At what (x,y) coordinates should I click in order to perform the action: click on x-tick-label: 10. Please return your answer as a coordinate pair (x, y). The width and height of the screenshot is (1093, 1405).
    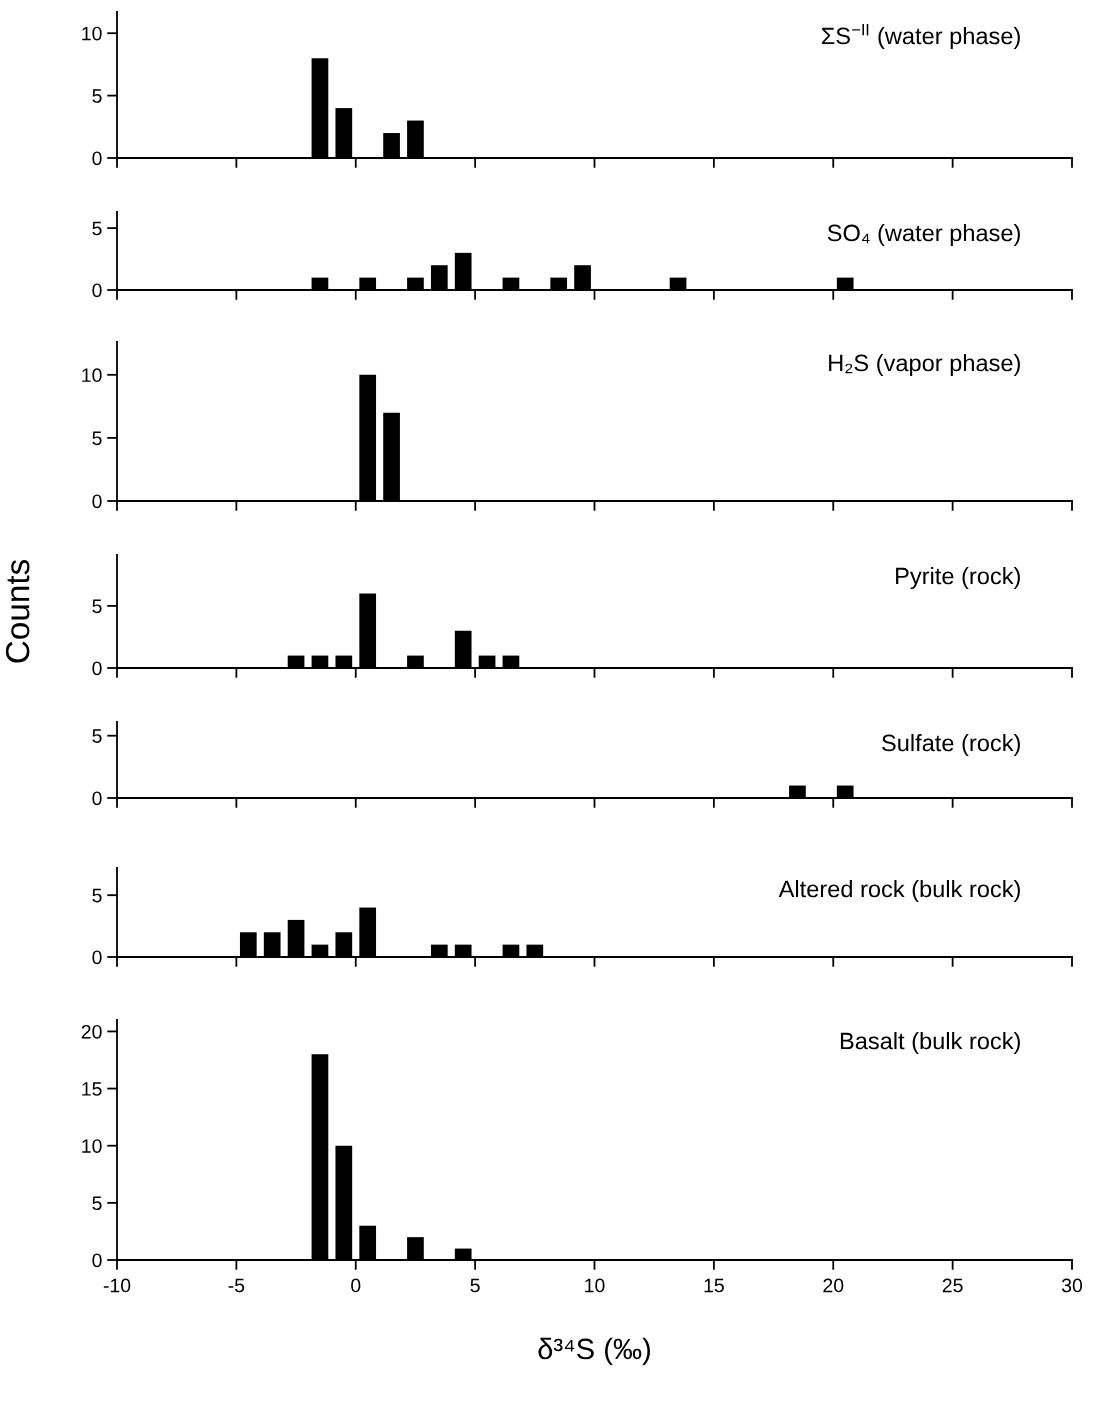
    Looking at the image, I should click on (595, 1285).